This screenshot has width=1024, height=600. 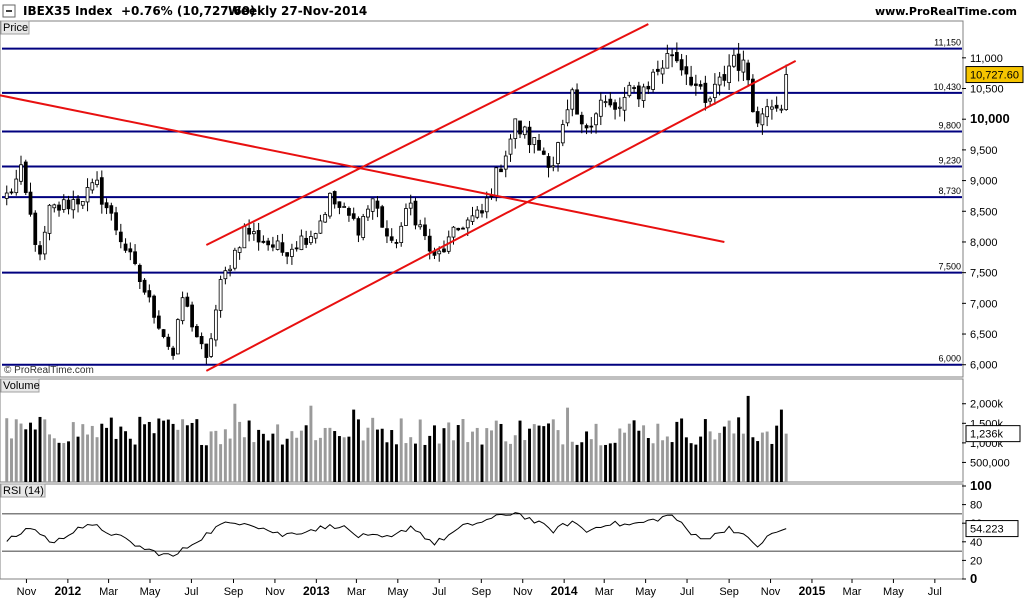 What do you see at coordinates (9, 11) in the screenshot?
I see `header-collapse-icon` at bounding box center [9, 11].